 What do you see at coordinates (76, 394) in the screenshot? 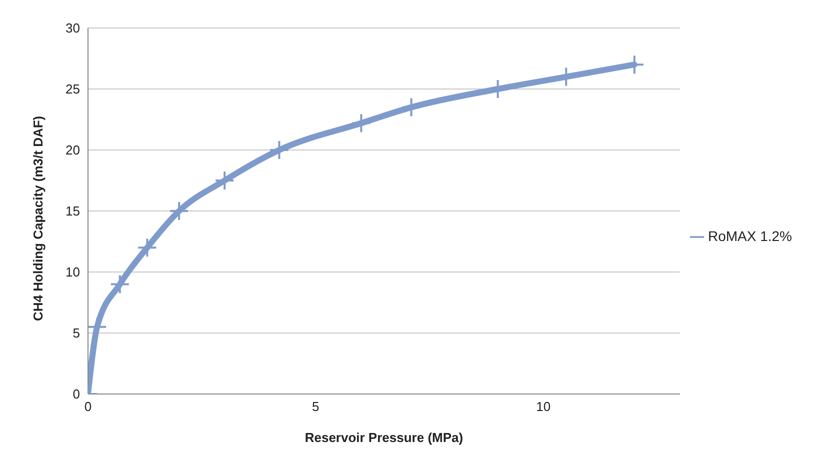
I see `y-tick-label: 0` at bounding box center [76, 394].